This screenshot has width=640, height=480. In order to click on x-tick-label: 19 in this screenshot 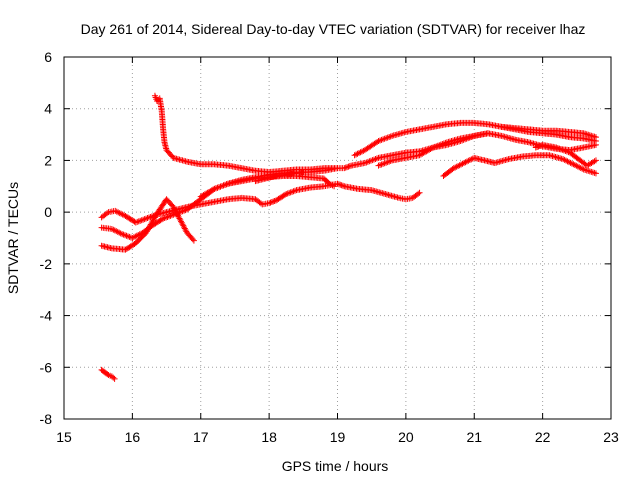, I will do `click(338, 437)`.